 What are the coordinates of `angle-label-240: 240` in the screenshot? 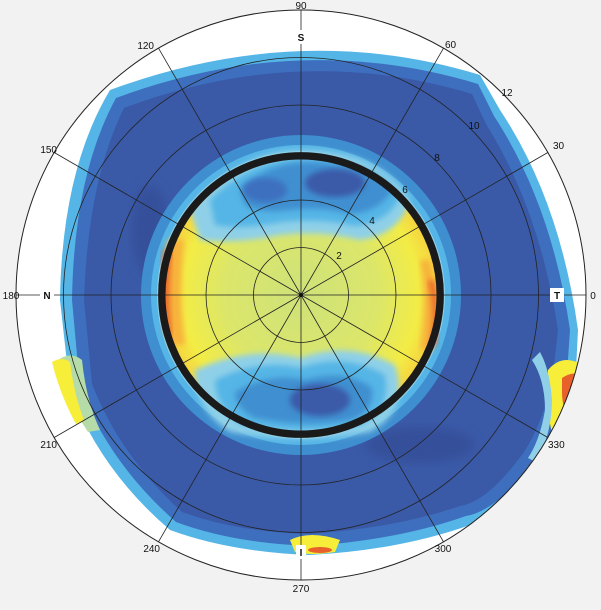 It's located at (151, 549).